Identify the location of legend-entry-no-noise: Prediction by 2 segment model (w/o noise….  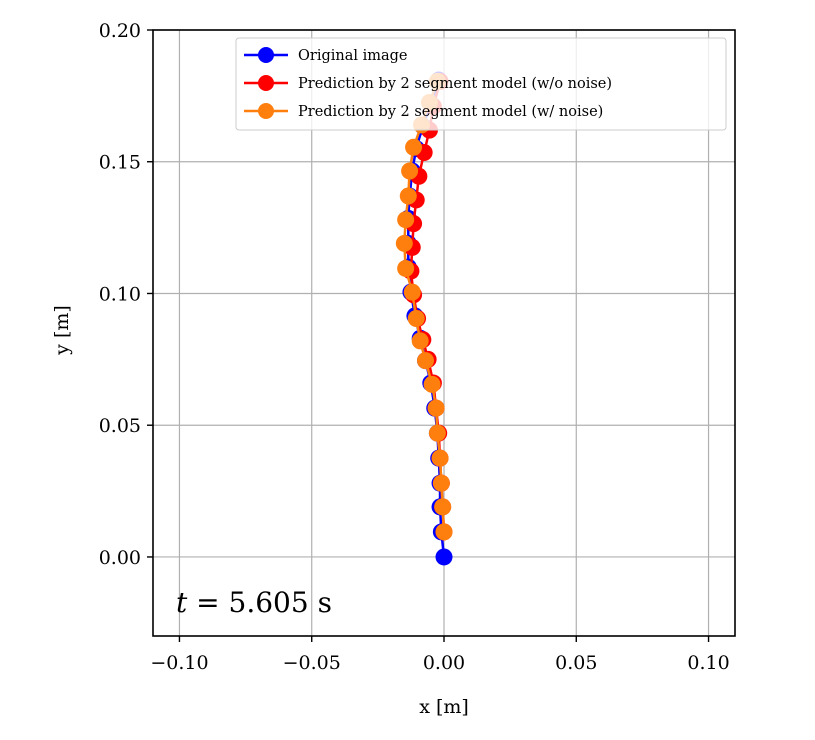
(428, 83).